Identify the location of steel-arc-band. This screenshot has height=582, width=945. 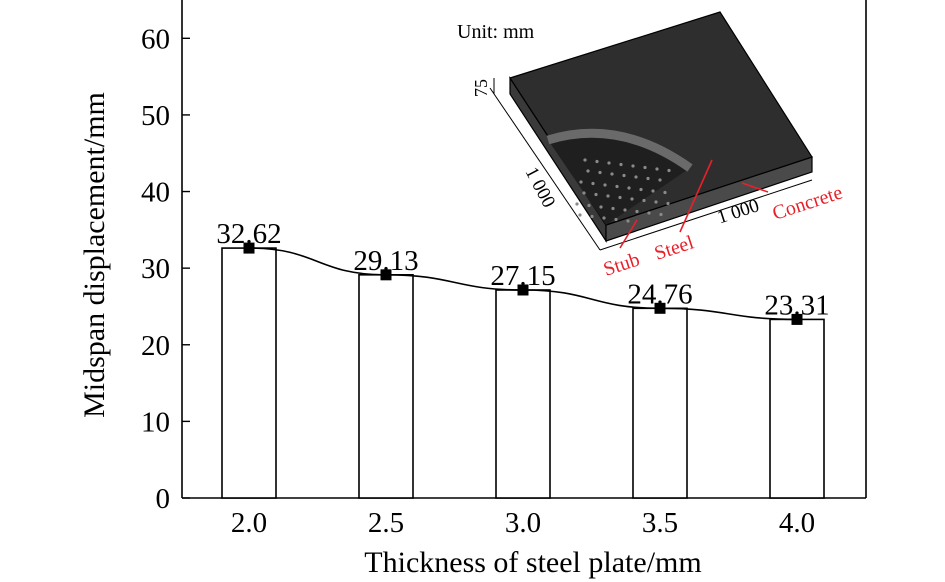
(619, 150).